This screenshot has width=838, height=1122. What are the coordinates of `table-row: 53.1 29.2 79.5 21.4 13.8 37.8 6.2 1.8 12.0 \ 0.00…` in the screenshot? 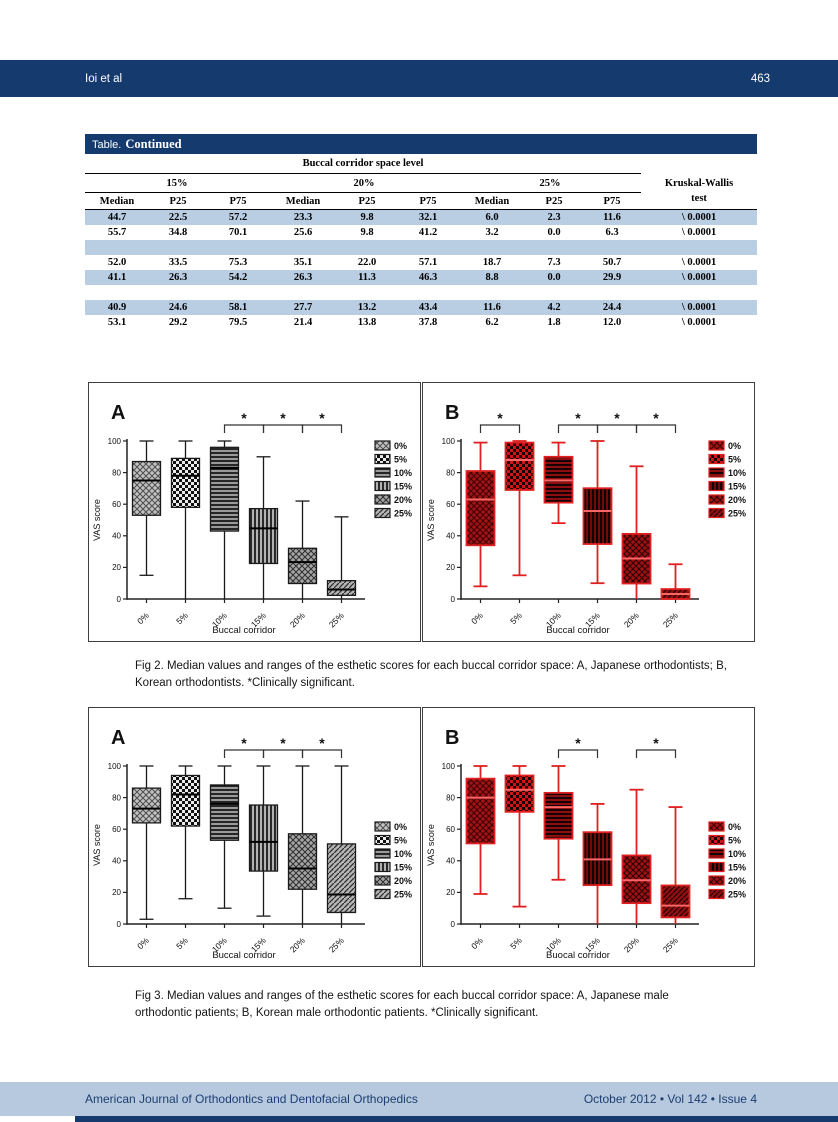 It's located at (421, 322).